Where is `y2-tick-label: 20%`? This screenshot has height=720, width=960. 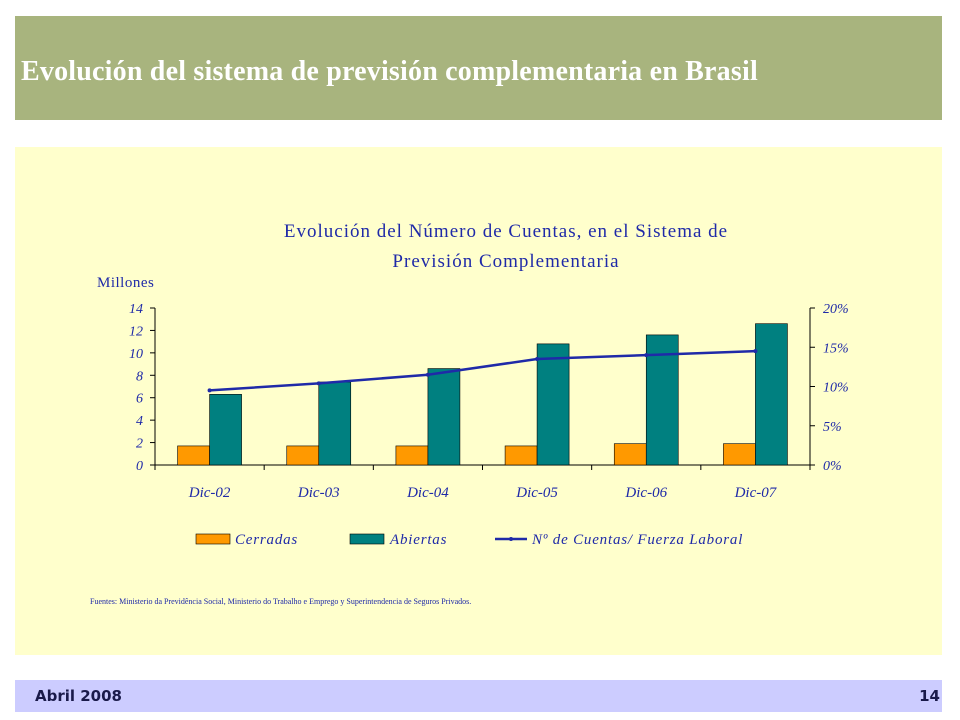
y2-tick-label: 20% is located at coordinates (836, 309).